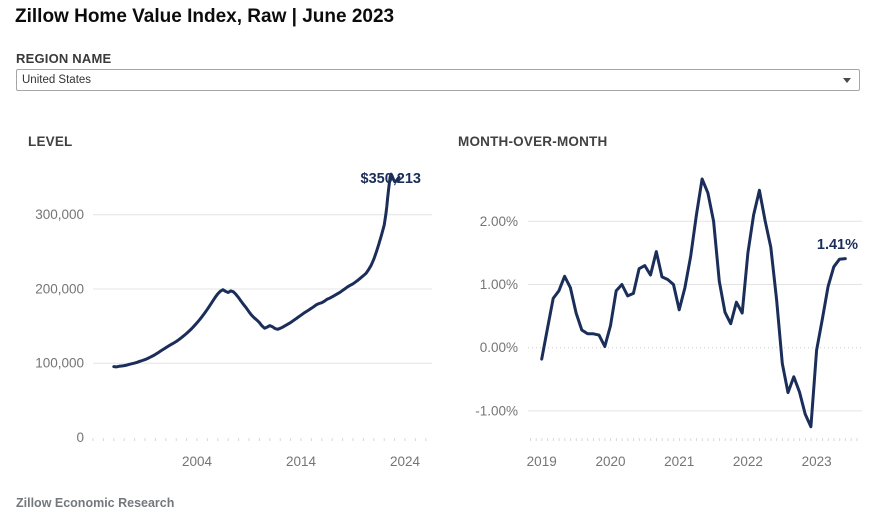  I want to click on region-select-wrapper: United States, so click(438, 80).